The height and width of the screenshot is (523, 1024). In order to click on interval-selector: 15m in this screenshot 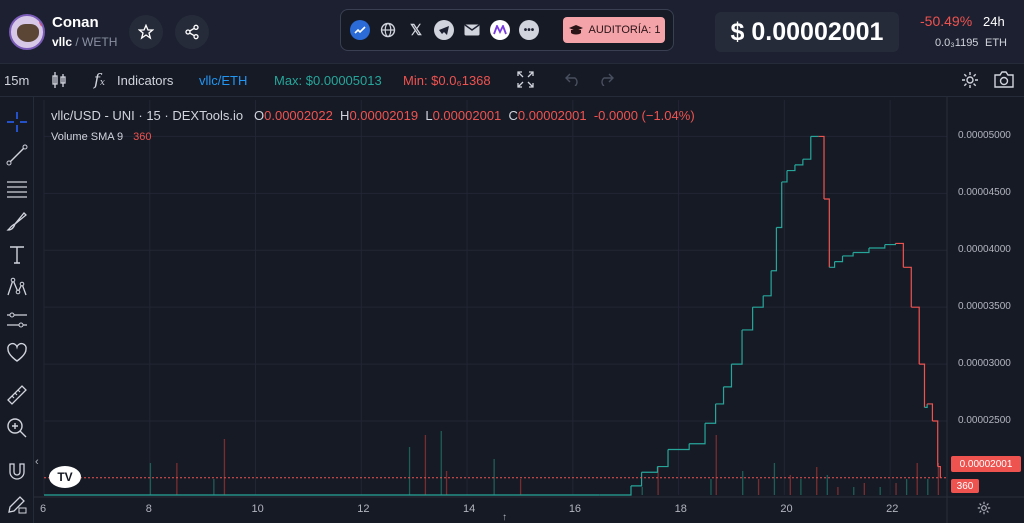, I will do `click(17, 80)`.